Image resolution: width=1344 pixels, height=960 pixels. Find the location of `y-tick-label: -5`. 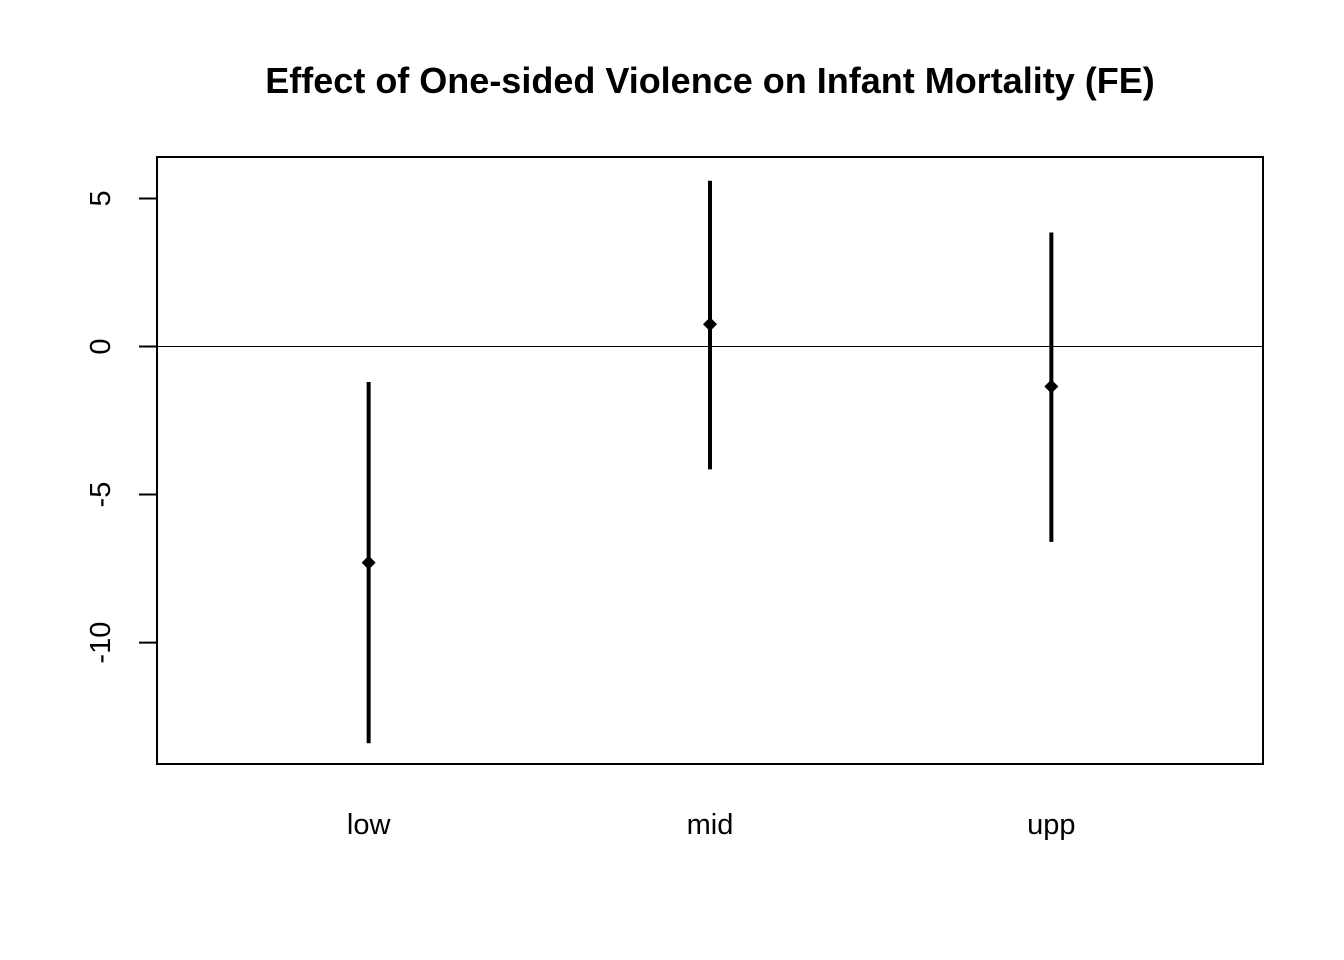

y-tick-label: -5 is located at coordinates (101, 495).